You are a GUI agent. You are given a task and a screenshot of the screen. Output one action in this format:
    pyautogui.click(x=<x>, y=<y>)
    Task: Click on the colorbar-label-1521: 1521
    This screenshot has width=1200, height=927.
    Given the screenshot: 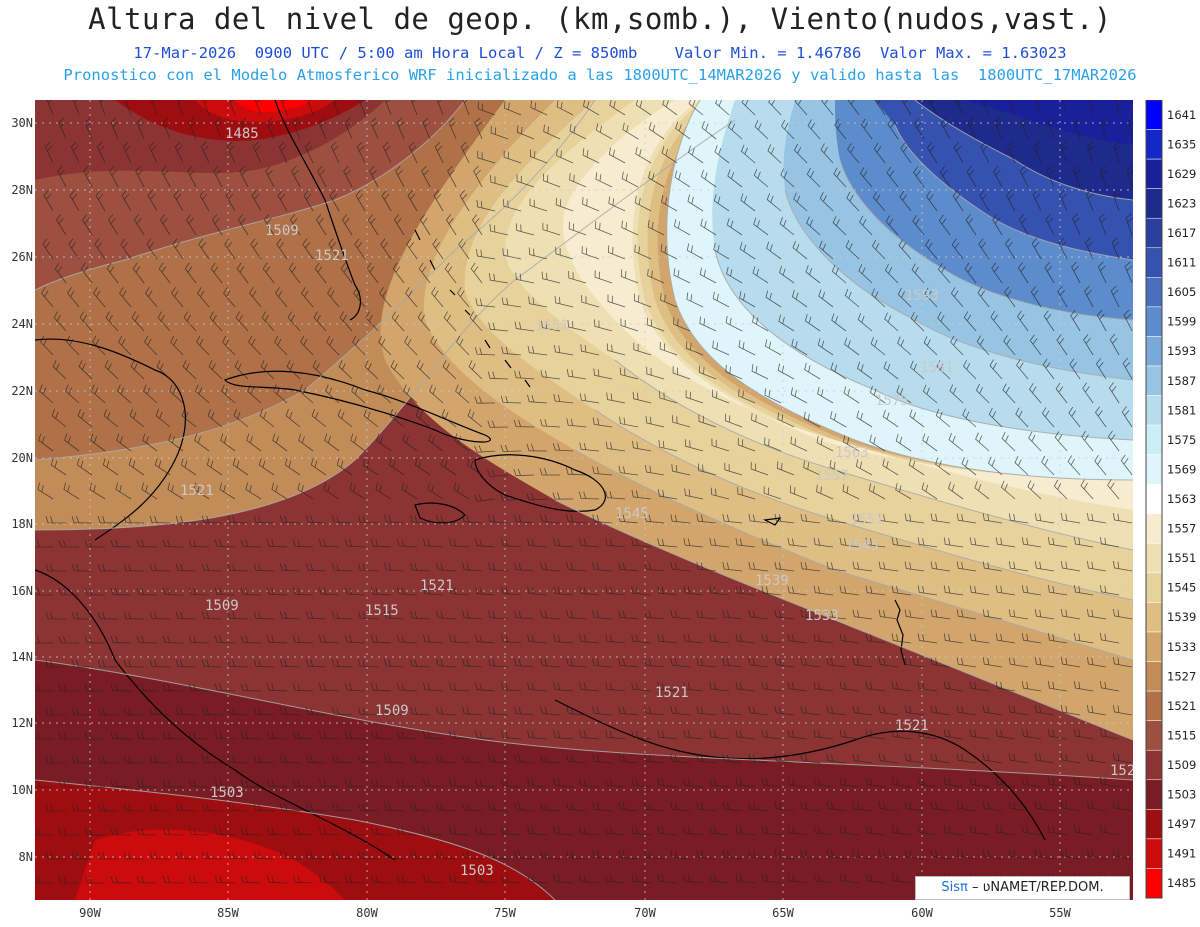 What is the action you would take?
    pyautogui.click(x=1181, y=706)
    